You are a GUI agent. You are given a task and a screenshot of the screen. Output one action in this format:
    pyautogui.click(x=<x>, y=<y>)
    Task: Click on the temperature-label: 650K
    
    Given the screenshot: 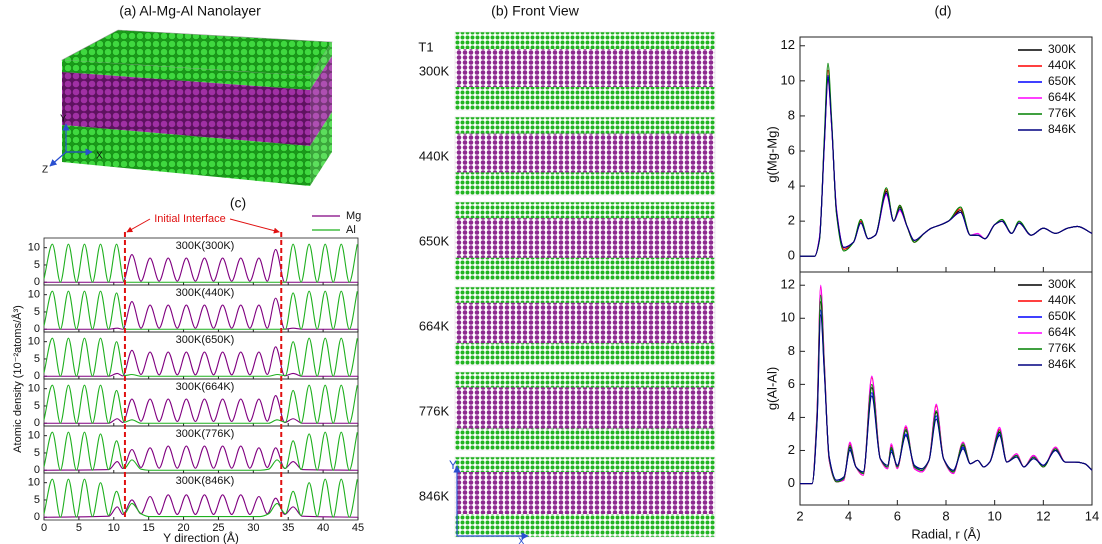 What is the action you would take?
    pyautogui.click(x=434, y=240)
    